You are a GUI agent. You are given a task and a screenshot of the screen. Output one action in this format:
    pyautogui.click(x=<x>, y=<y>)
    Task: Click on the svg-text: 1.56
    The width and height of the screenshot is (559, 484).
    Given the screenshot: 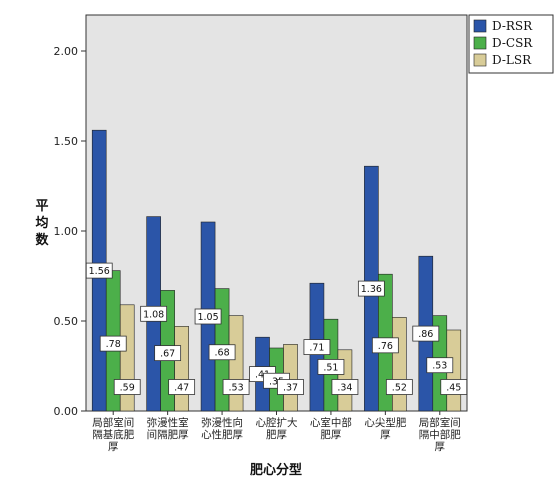 What is the action you would take?
    pyautogui.click(x=99, y=271)
    